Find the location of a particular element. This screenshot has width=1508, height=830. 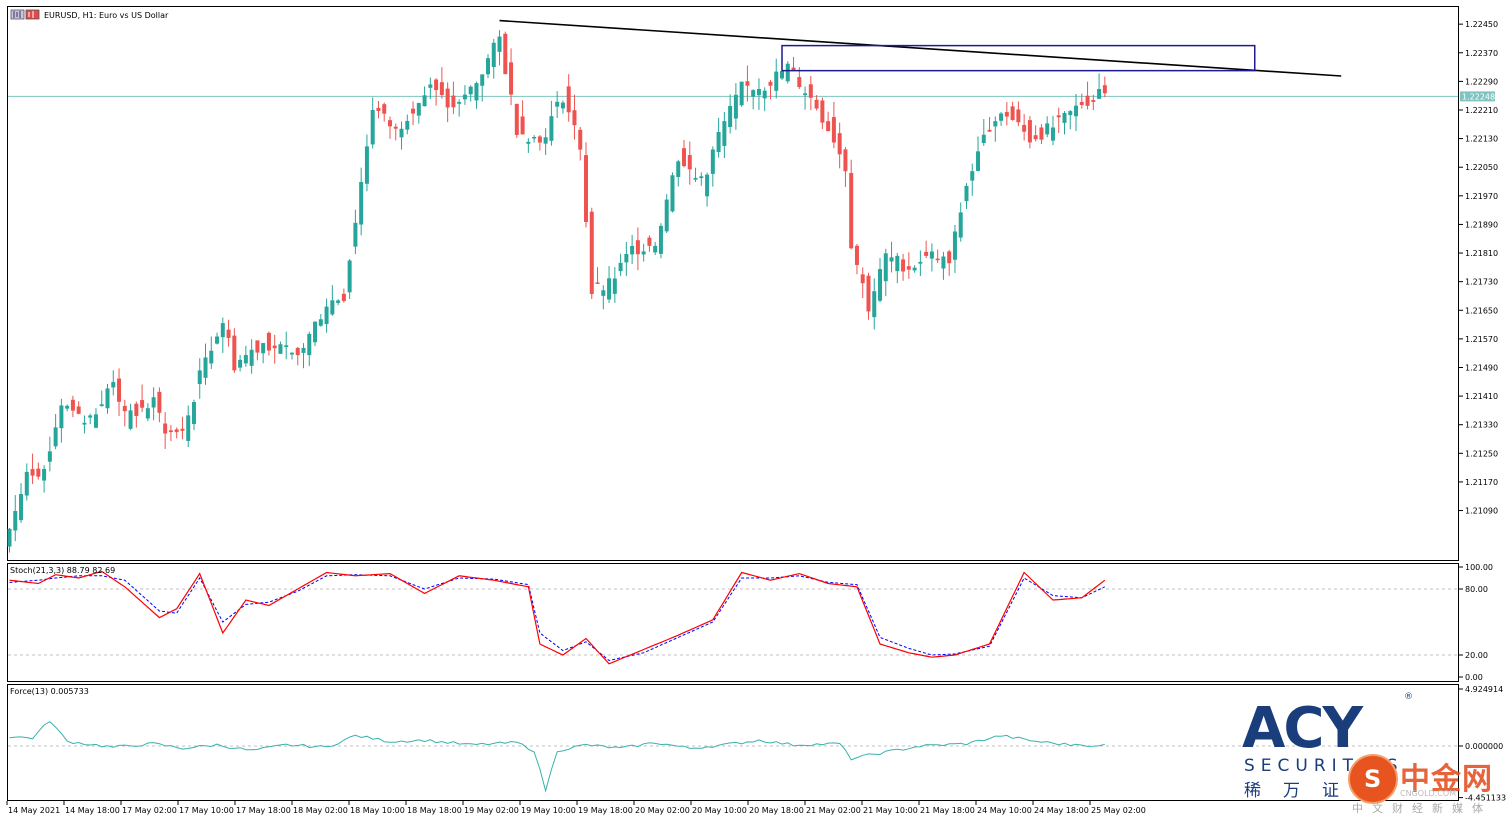

time-tick-label: 20 May 02:00 is located at coordinates (662, 810).